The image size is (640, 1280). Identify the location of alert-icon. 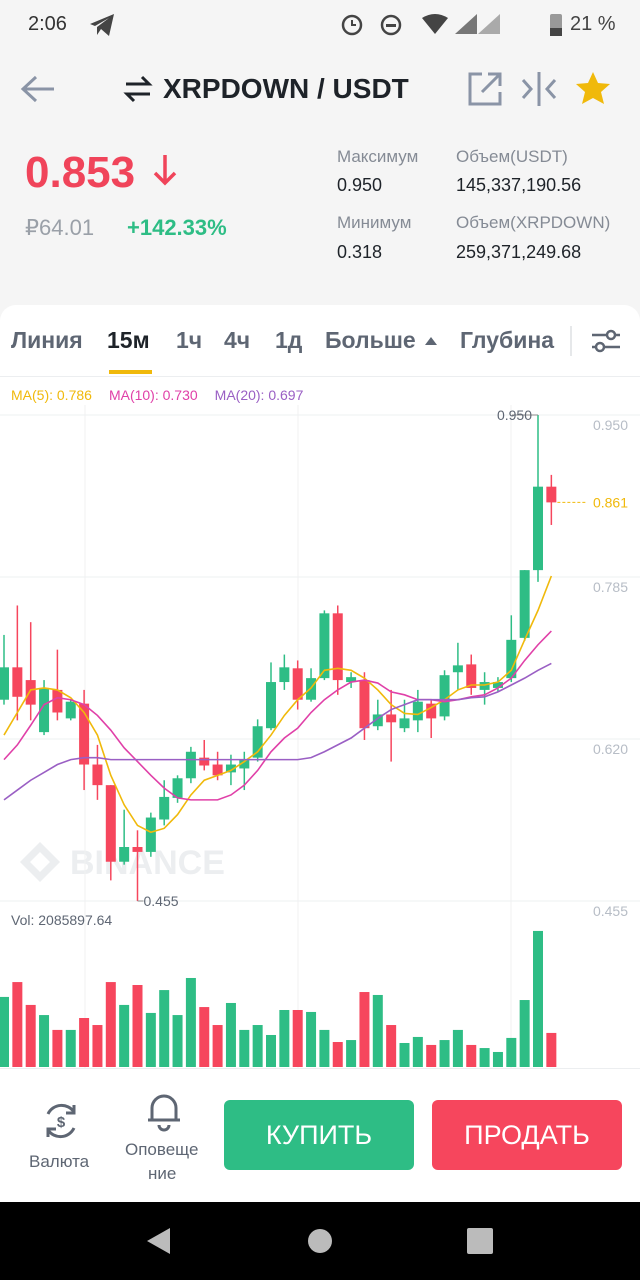
(164, 1111).